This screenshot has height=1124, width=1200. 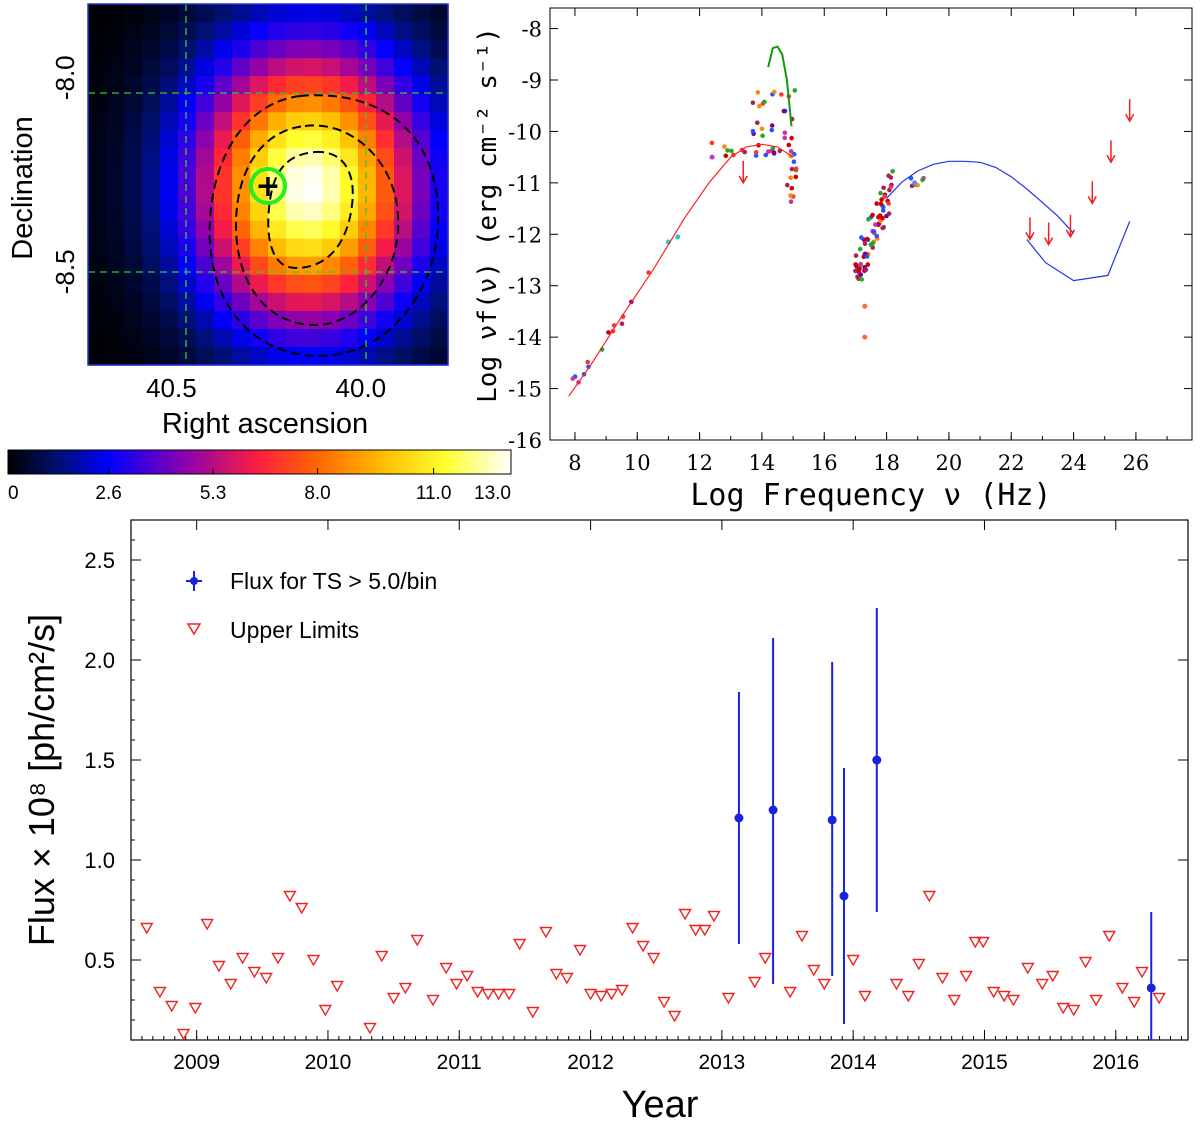 What do you see at coordinates (525, 390) in the screenshot?
I see `sed-ytick-label: -15` at bounding box center [525, 390].